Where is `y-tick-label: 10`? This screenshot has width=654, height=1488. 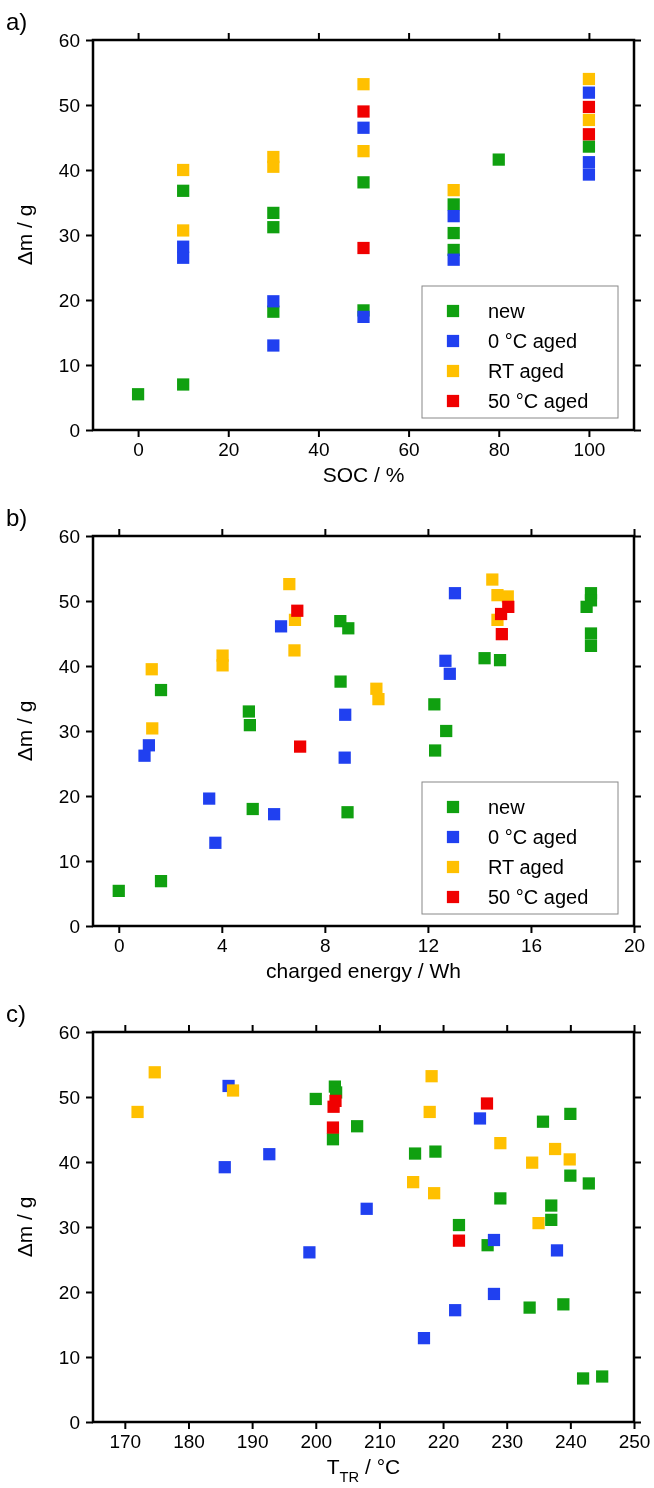
y-tick-label: 10 is located at coordinates (69, 365).